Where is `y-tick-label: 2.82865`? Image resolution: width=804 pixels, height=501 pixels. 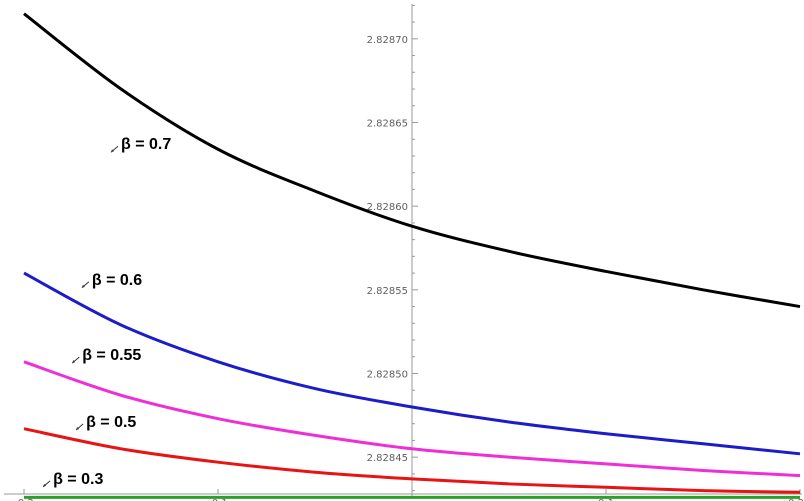 y-tick-label: 2.82865 is located at coordinates (387, 123).